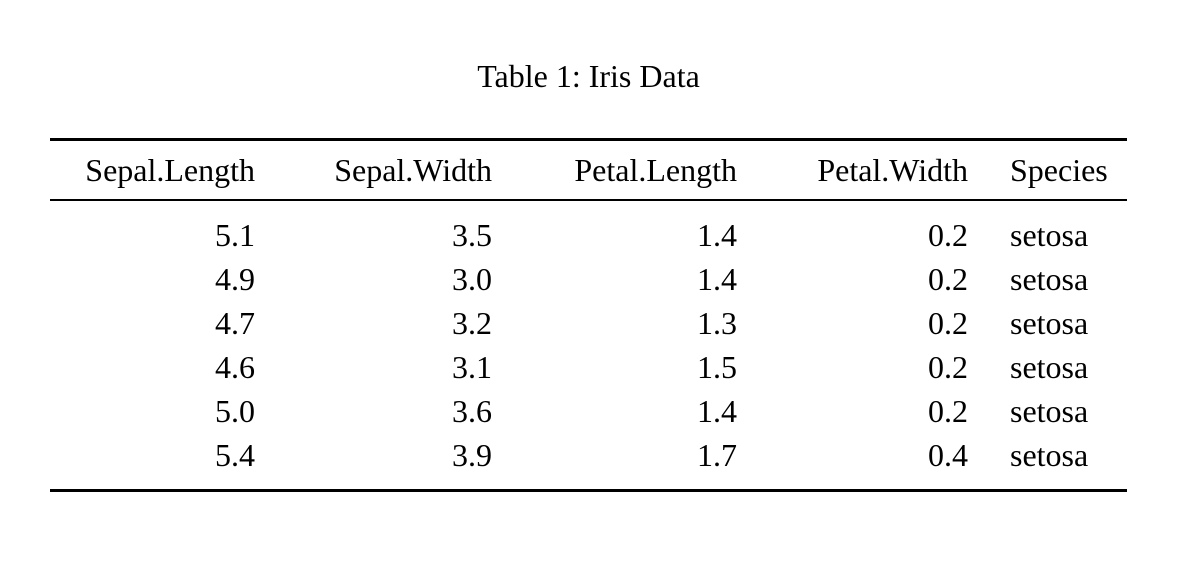 Image resolution: width=1202 pixels, height=580 pixels. What do you see at coordinates (235, 410) in the screenshot?
I see `table-cell: 5.0` at bounding box center [235, 410].